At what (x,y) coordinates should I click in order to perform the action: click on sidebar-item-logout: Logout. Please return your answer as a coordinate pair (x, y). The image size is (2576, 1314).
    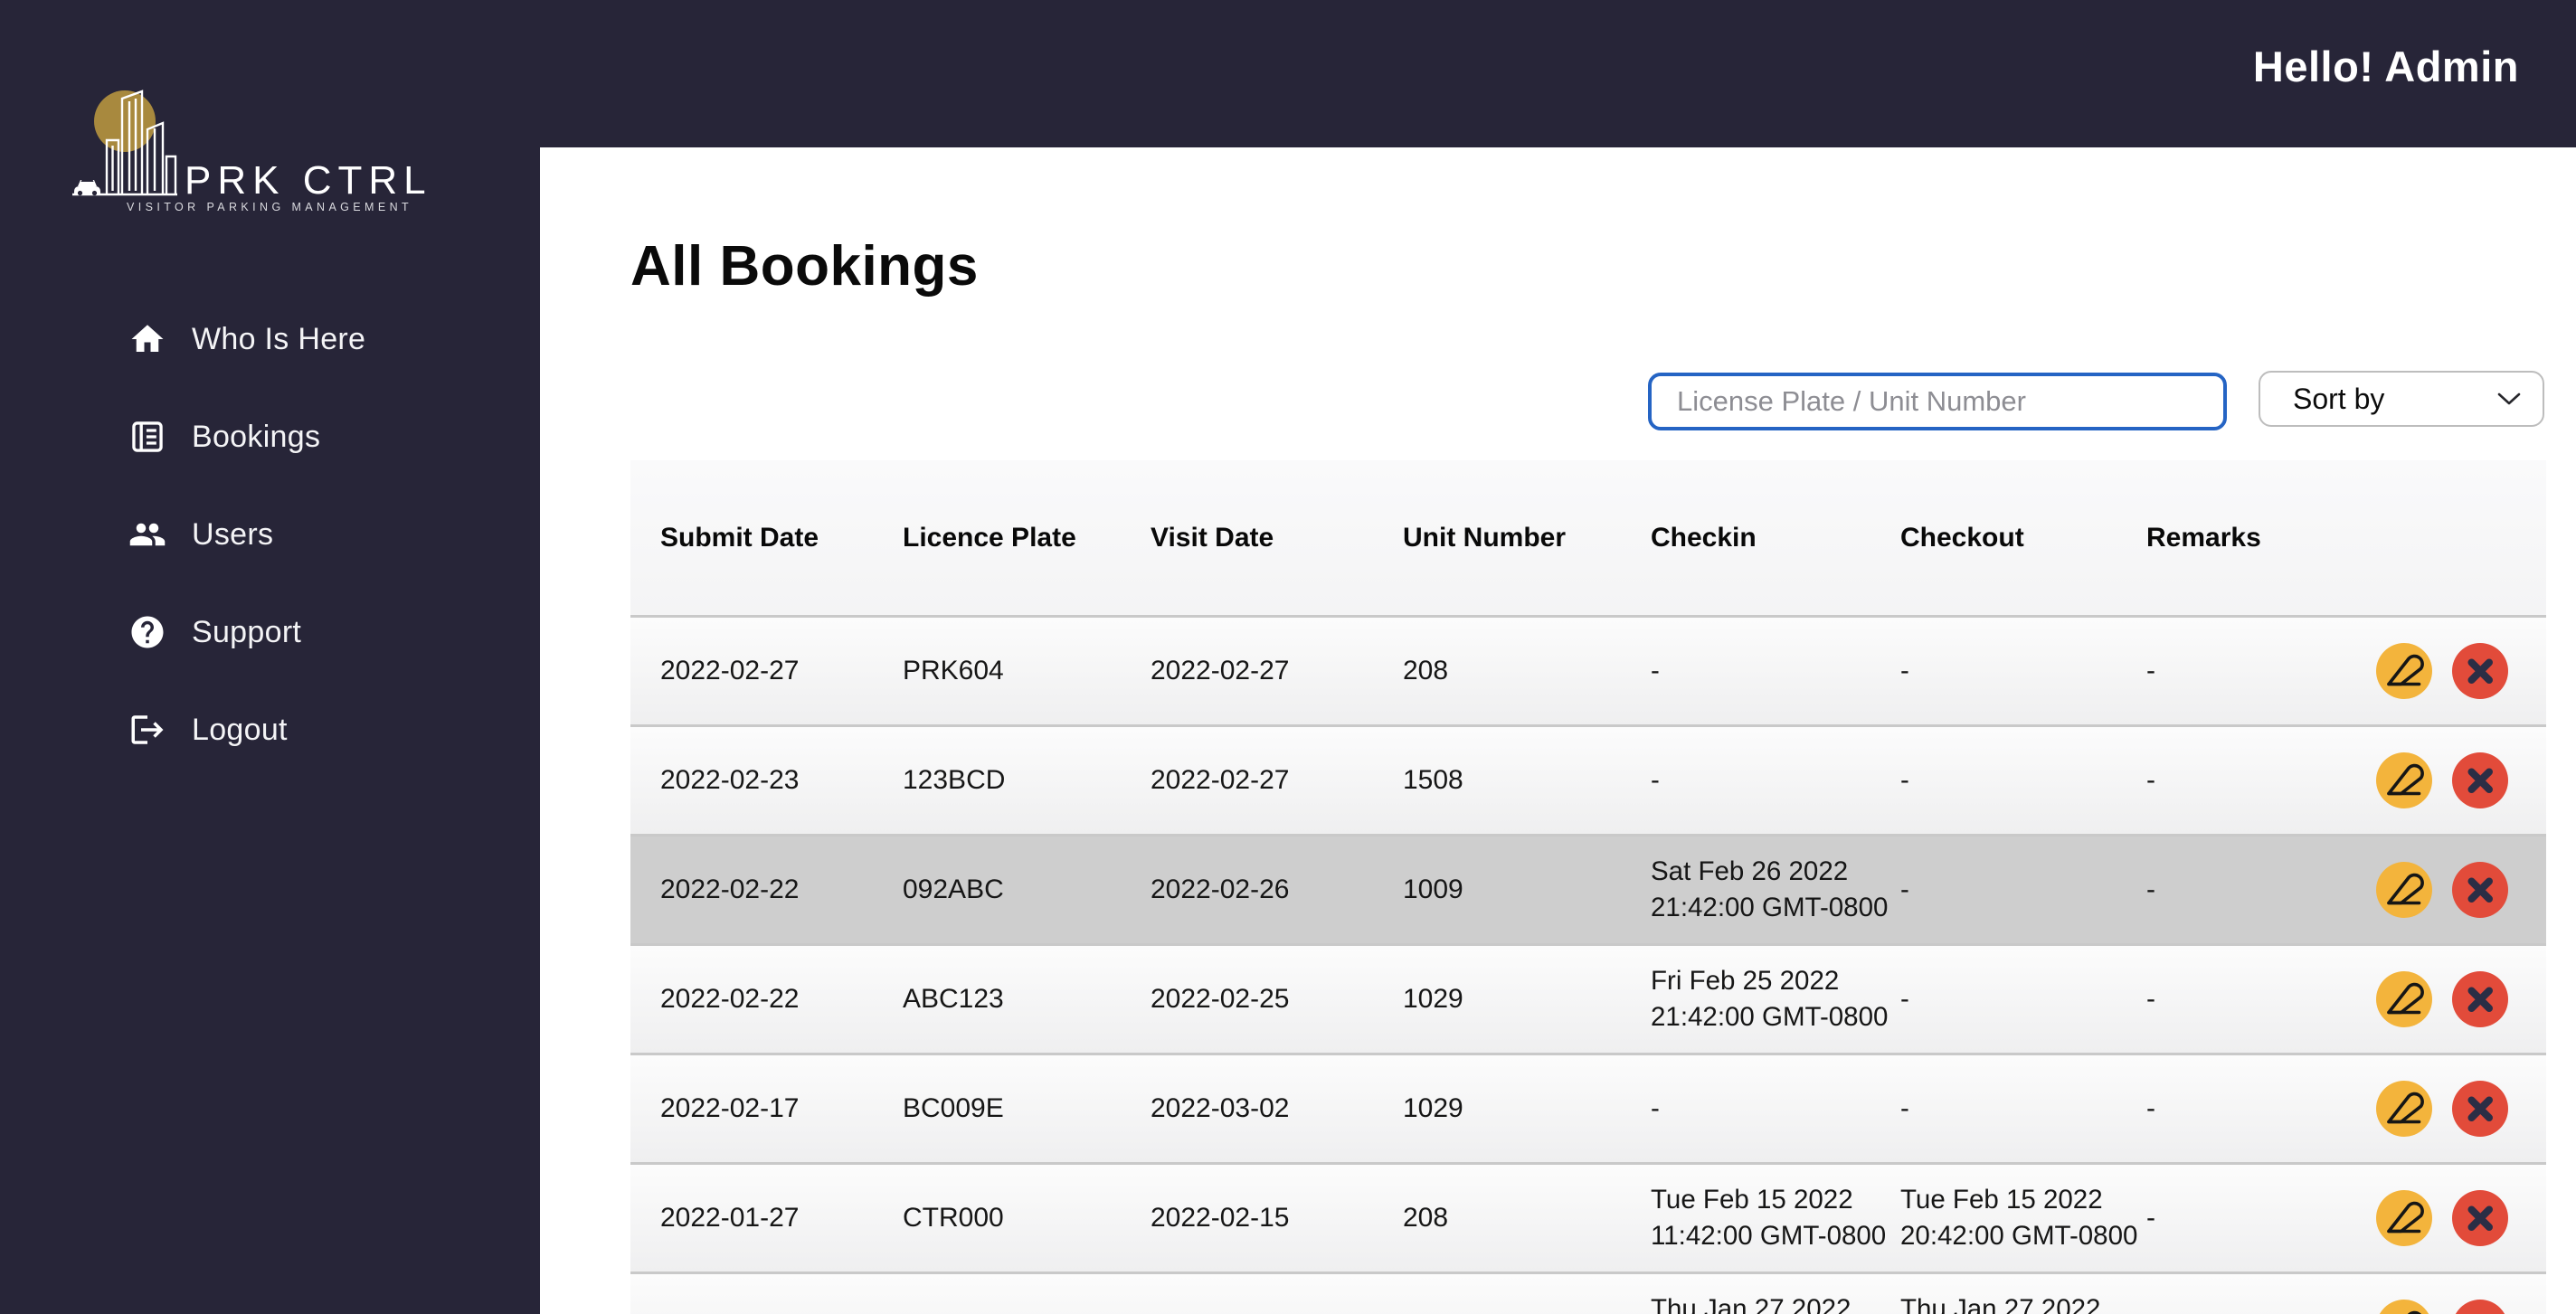
    Looking at the image, I should click on (270, 729).